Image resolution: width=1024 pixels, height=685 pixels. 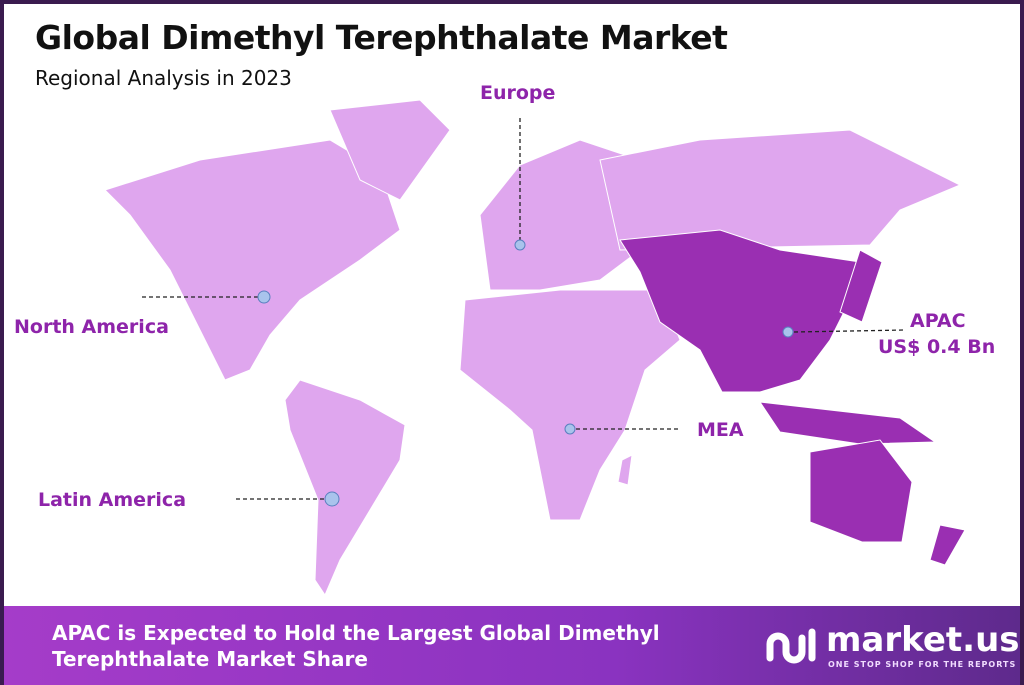 What do you see at coordinates (788, 332) in the screenshot?
I see `marker-apac` at bounding box center [788, 332].